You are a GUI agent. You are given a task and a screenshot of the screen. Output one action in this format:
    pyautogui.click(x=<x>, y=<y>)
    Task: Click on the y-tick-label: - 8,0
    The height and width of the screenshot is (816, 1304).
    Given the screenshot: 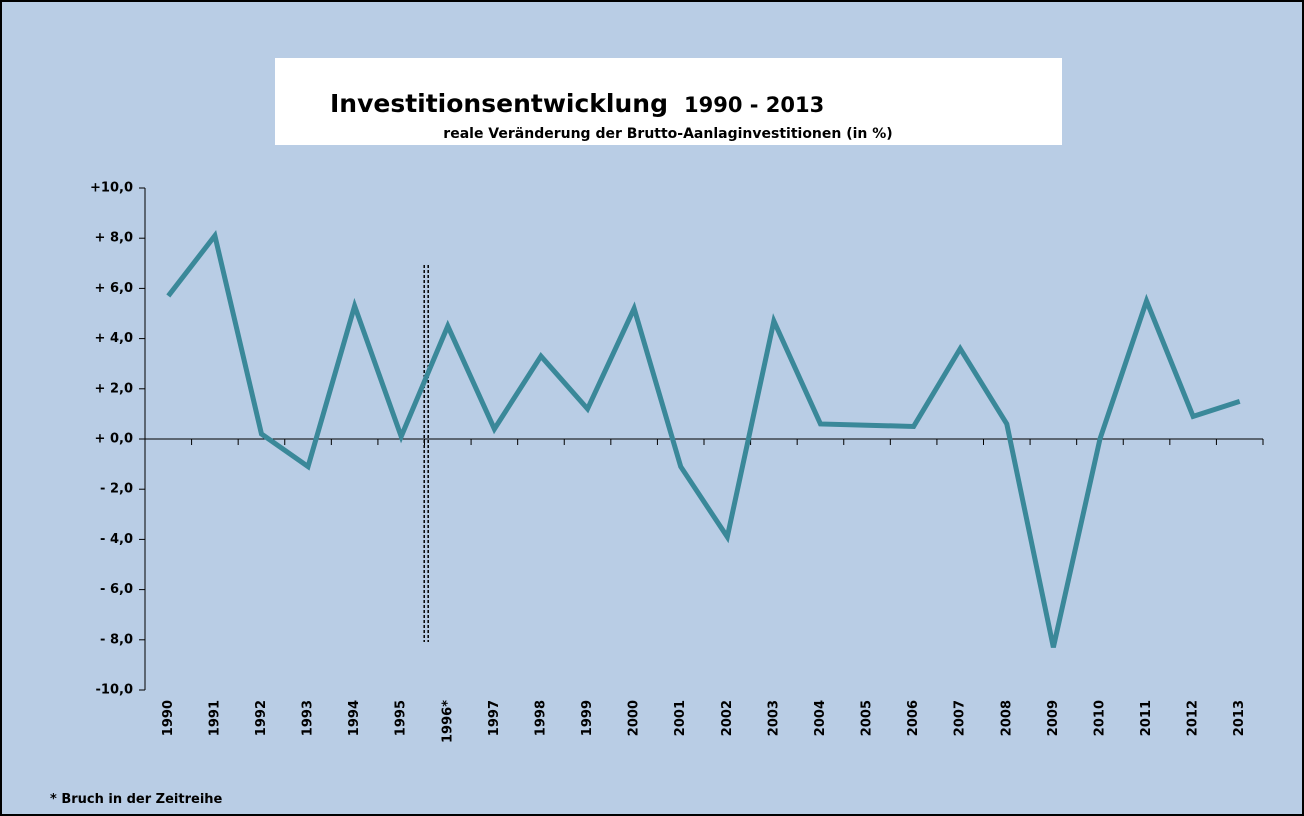 What is the action you would take?
    pyautogui.click(x=116, y=639)
    